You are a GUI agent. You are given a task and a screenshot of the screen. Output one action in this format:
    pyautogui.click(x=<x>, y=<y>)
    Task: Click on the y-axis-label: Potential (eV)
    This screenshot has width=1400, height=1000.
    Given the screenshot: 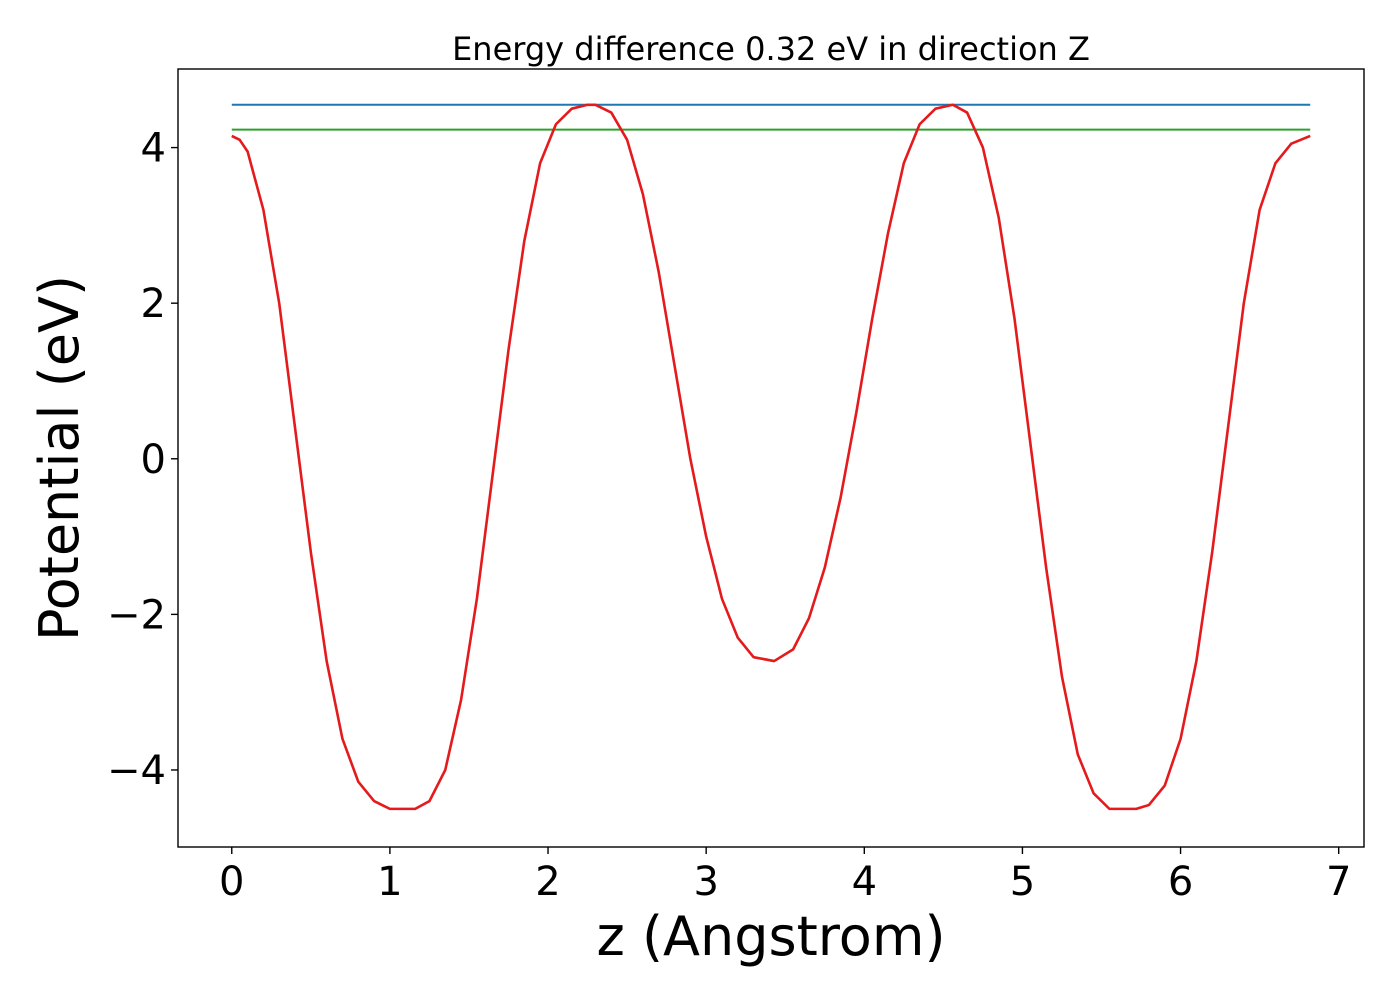 What is the action you would take?
    pyautogui.click(x=59, y=458)
    